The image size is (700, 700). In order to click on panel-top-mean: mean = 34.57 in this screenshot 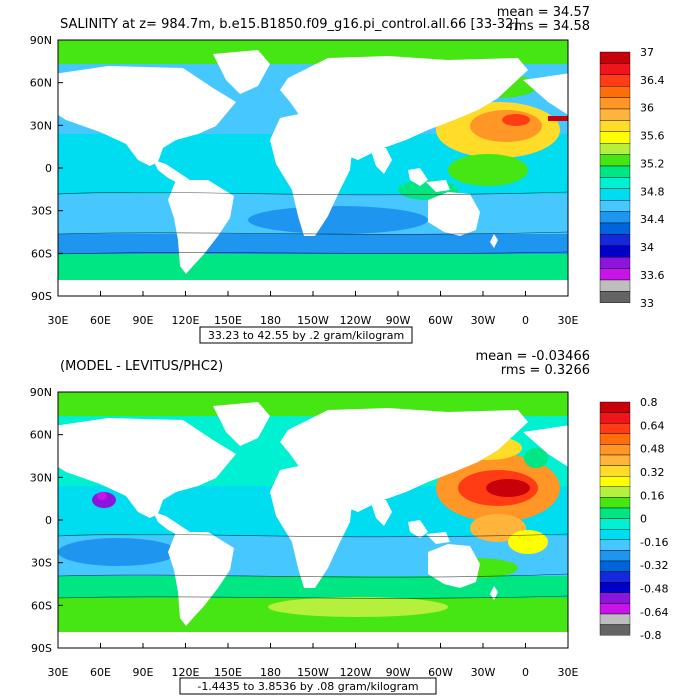, I will do `click(543, 12)`.